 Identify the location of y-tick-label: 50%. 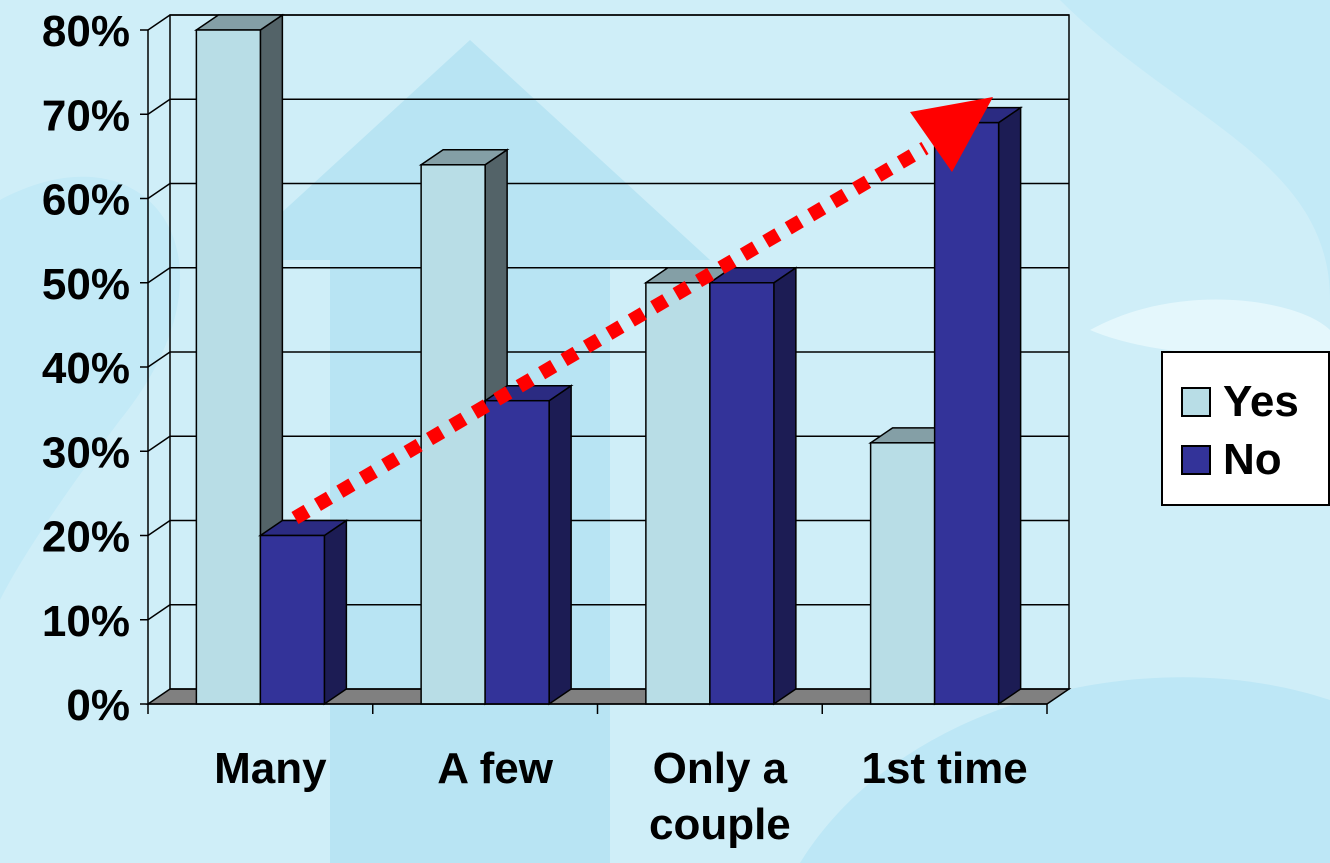
(86, 284).